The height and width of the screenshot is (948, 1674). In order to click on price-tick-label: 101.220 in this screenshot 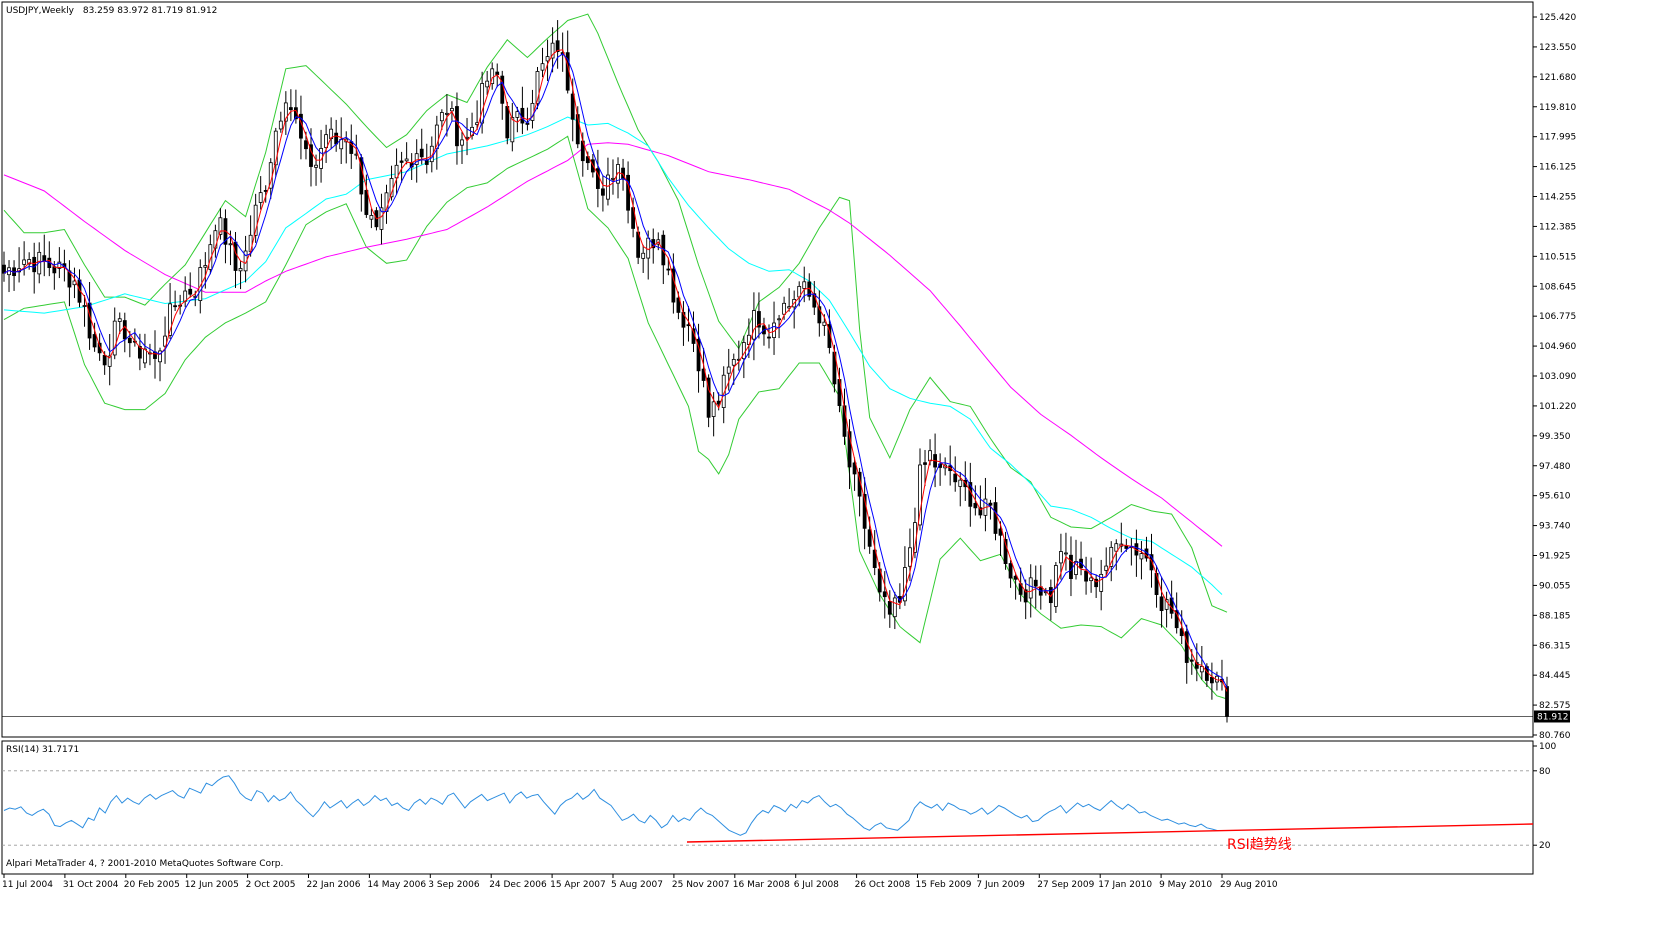, I will do `click(1557, 407)`.